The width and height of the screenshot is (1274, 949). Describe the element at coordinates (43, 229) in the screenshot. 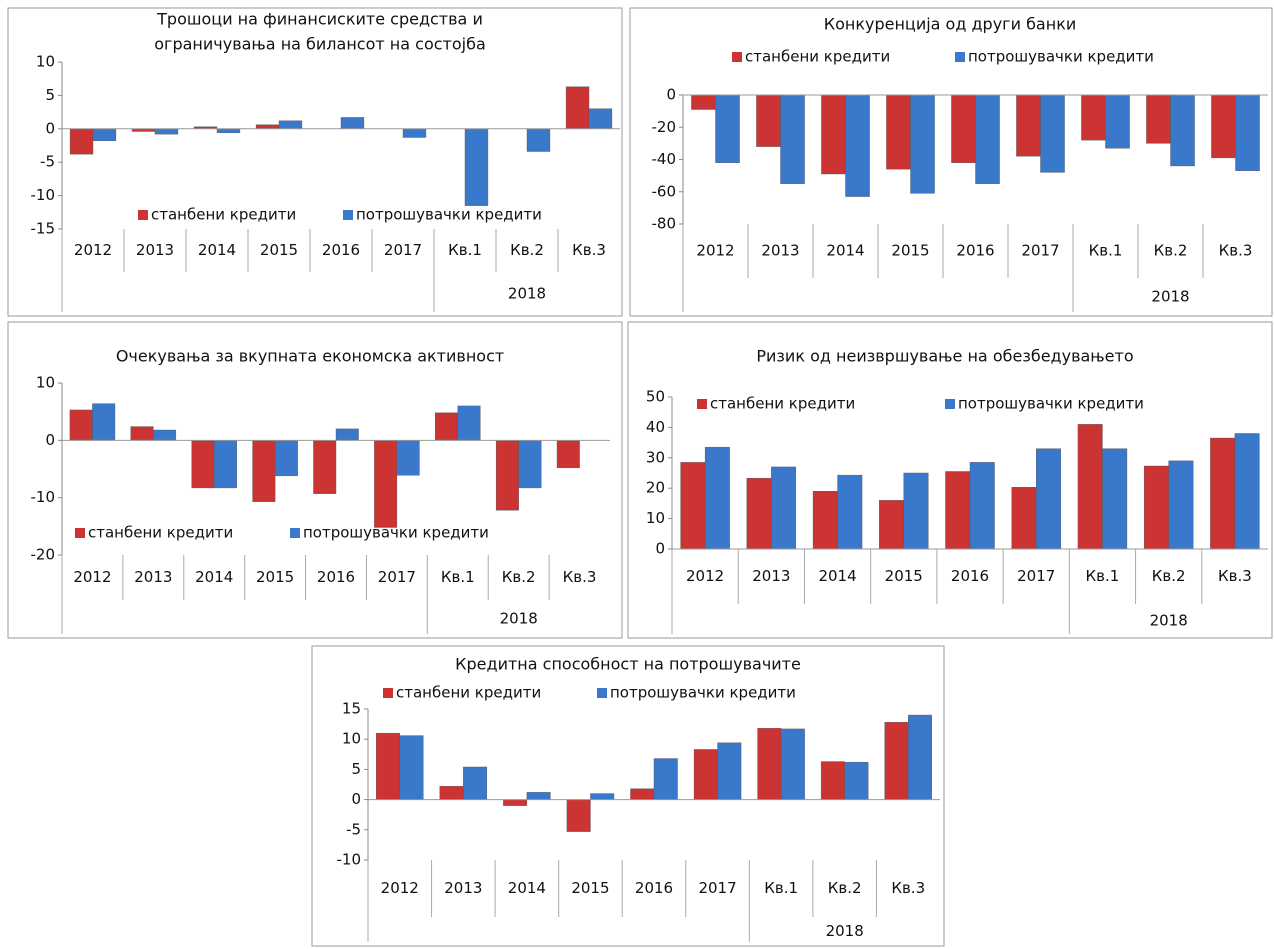

I see `y-tick-label: -15` at that location.